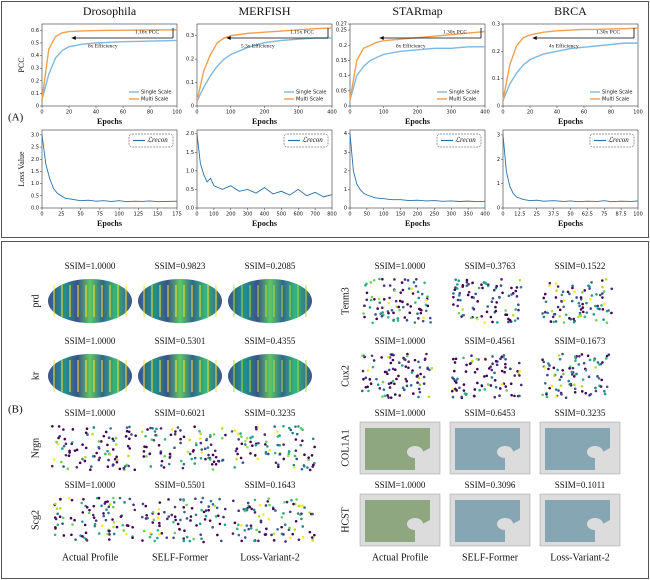 Image resolution: width=650 pixels, height=580 pixels. Describe the element at coordinates (298, 215) in the screenshot. I see `x-tick-label: 600` at that location.